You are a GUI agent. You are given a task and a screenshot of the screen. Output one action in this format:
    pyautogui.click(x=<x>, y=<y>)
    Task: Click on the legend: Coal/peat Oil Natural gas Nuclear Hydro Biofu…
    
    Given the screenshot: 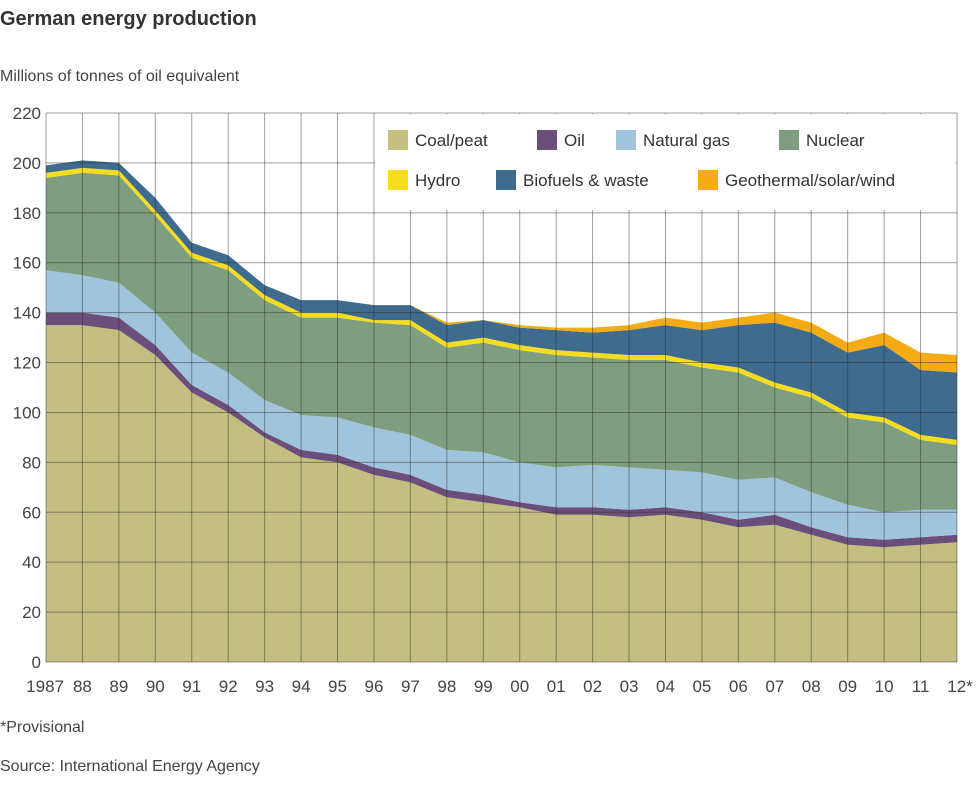 What is the action you would take?
    pyautogui.click(x=665, y=162)
    